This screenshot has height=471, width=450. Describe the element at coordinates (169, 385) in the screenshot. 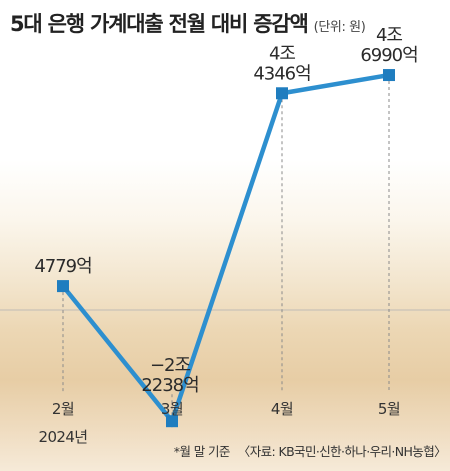

I see `data-label-line: 2238억` at that location.